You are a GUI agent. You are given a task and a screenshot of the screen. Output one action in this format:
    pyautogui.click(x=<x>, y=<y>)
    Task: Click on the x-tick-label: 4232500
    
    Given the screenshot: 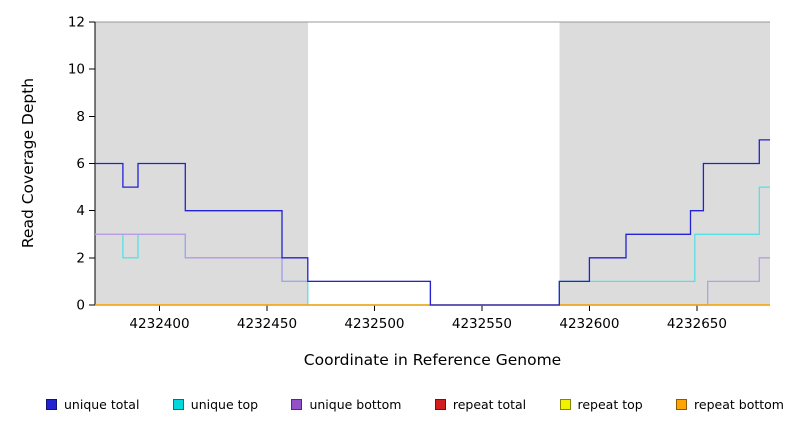 What is the action you would take?
    pyautogui.click(x=374, y=324)
    